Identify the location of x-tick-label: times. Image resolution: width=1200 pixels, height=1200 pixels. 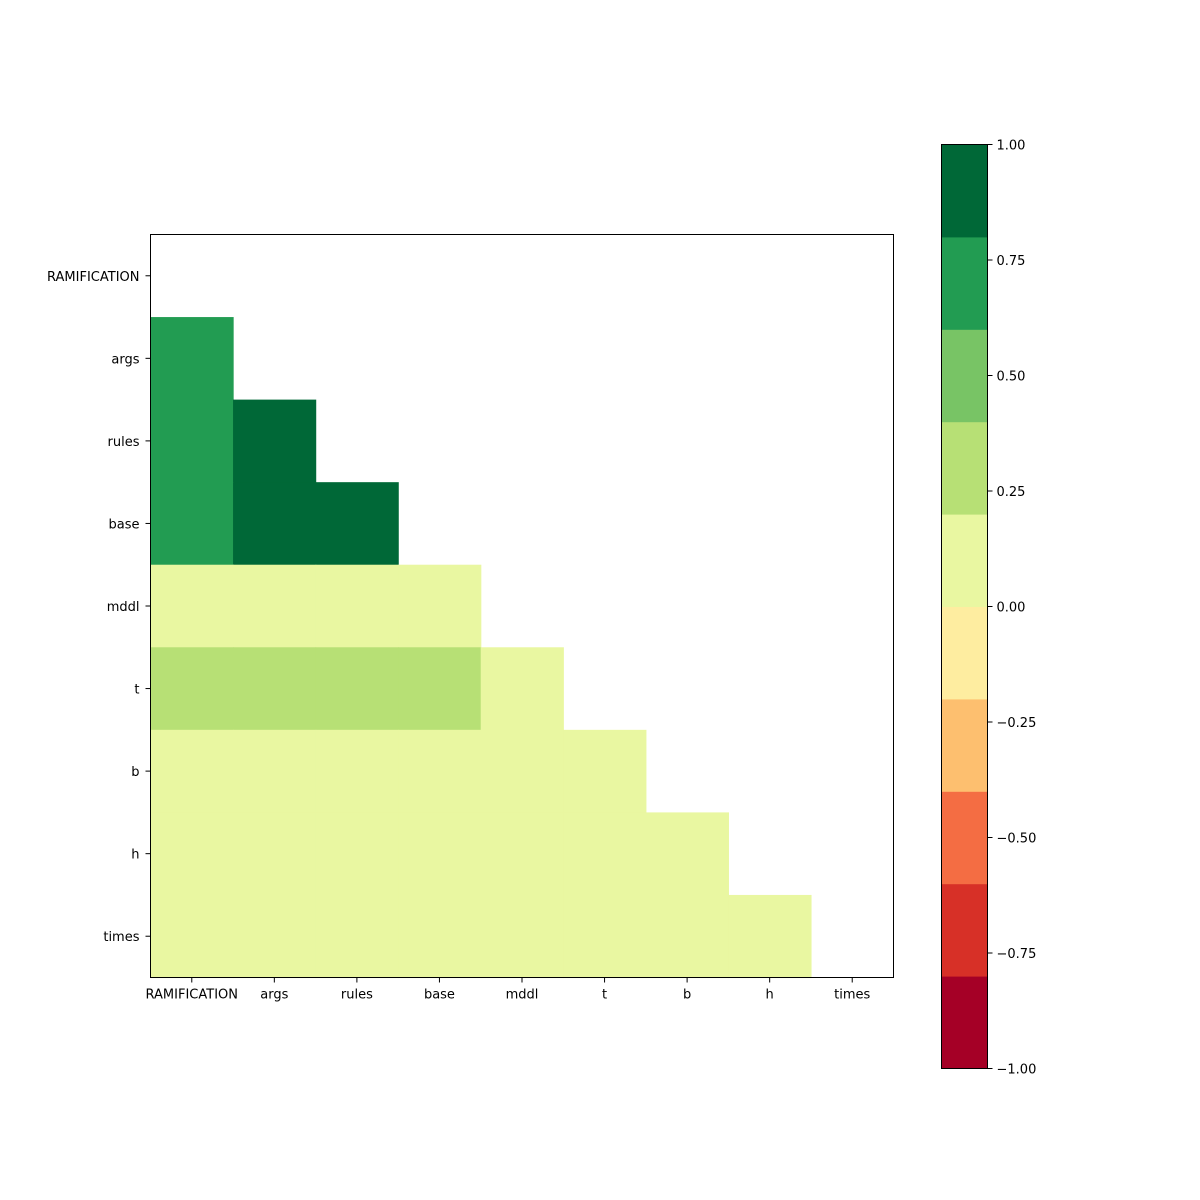
(852, 995).